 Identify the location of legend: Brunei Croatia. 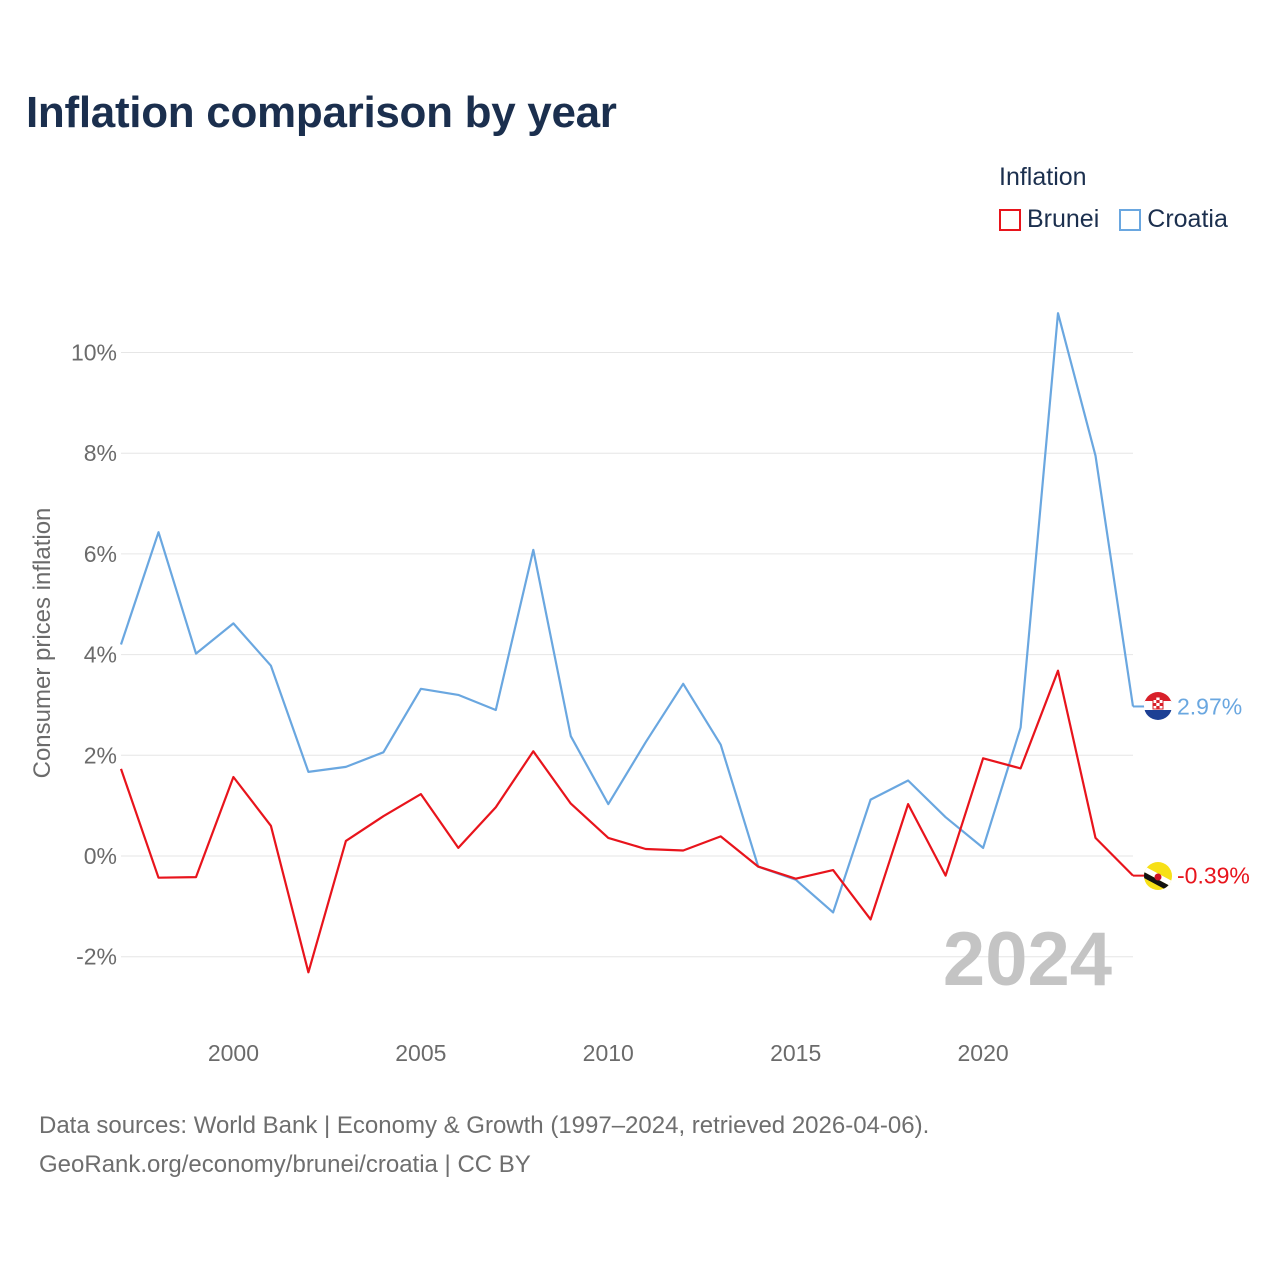
(1123, 219).